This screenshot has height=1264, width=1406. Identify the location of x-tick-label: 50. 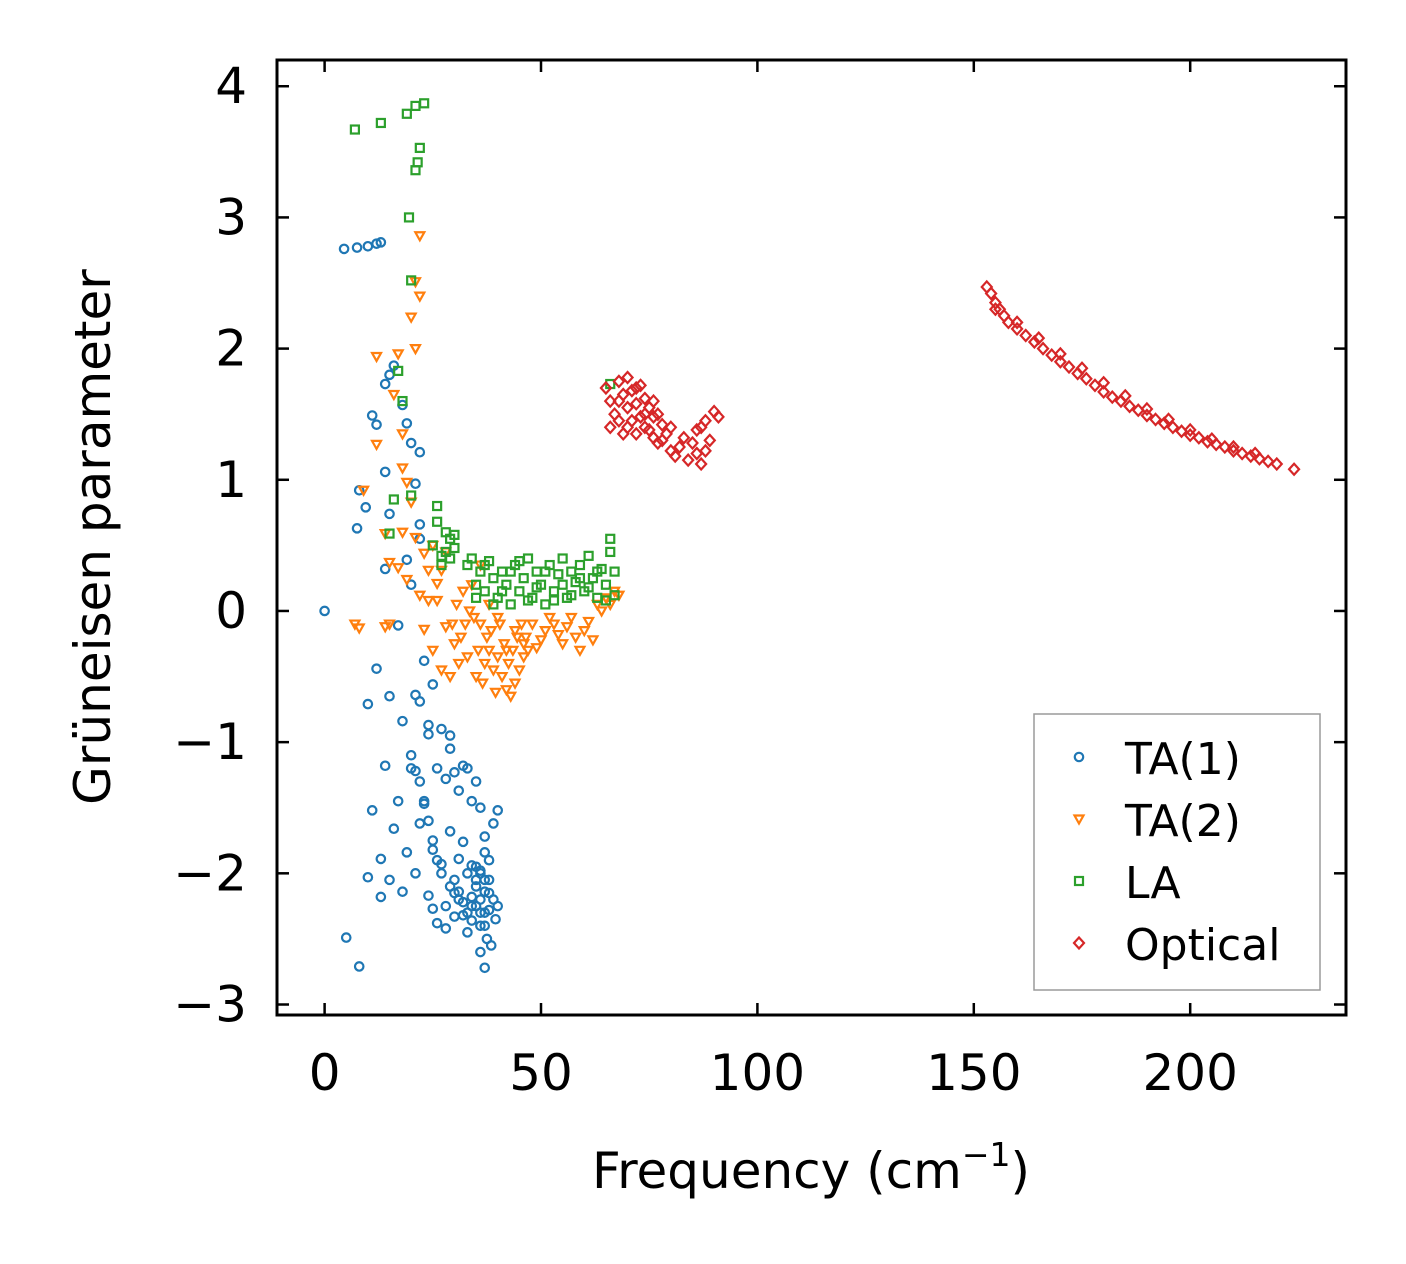
(541, 1073).